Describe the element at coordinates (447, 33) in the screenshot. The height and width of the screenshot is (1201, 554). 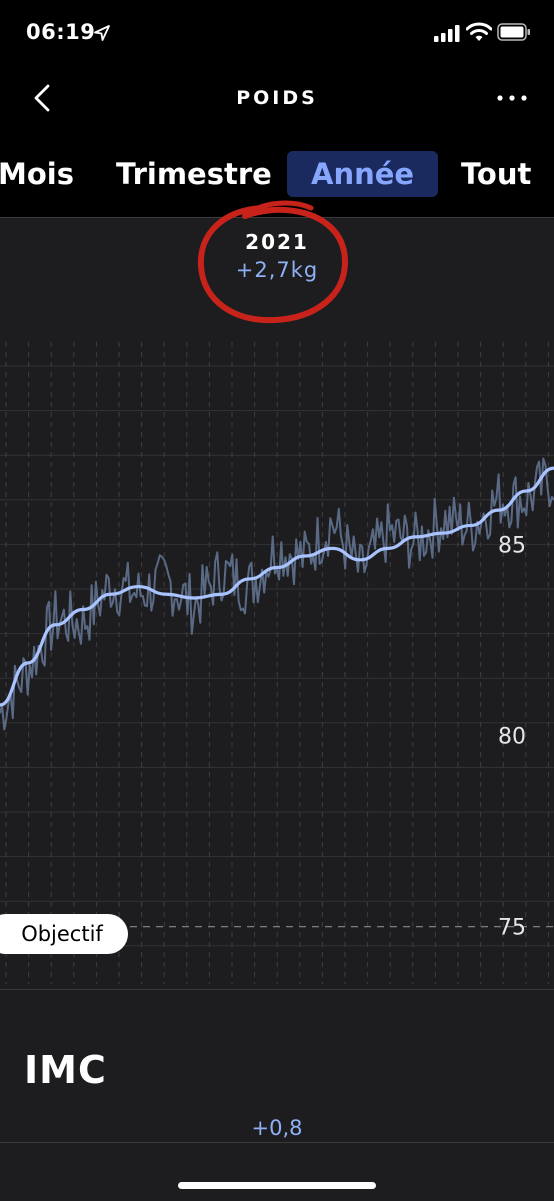
I see `signal-icon` at that location.